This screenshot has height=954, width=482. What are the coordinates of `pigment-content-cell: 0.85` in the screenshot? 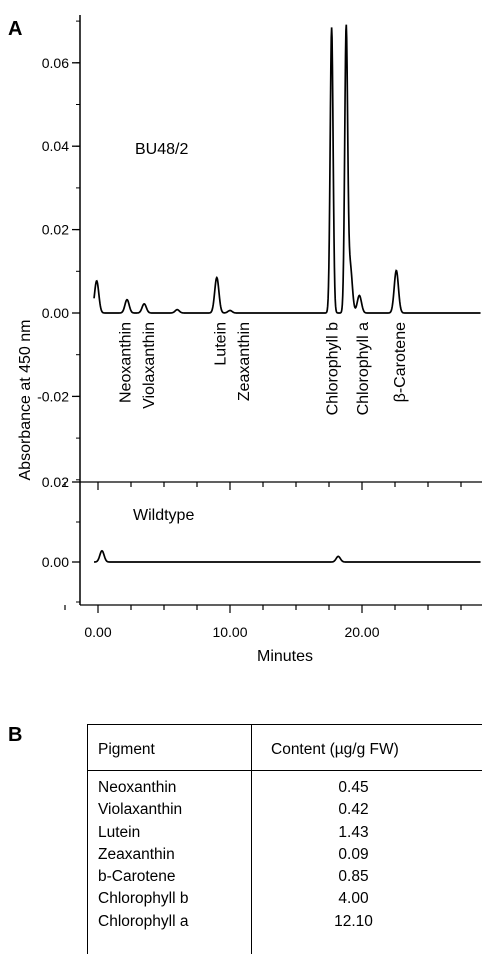 It's located at (353, 877).